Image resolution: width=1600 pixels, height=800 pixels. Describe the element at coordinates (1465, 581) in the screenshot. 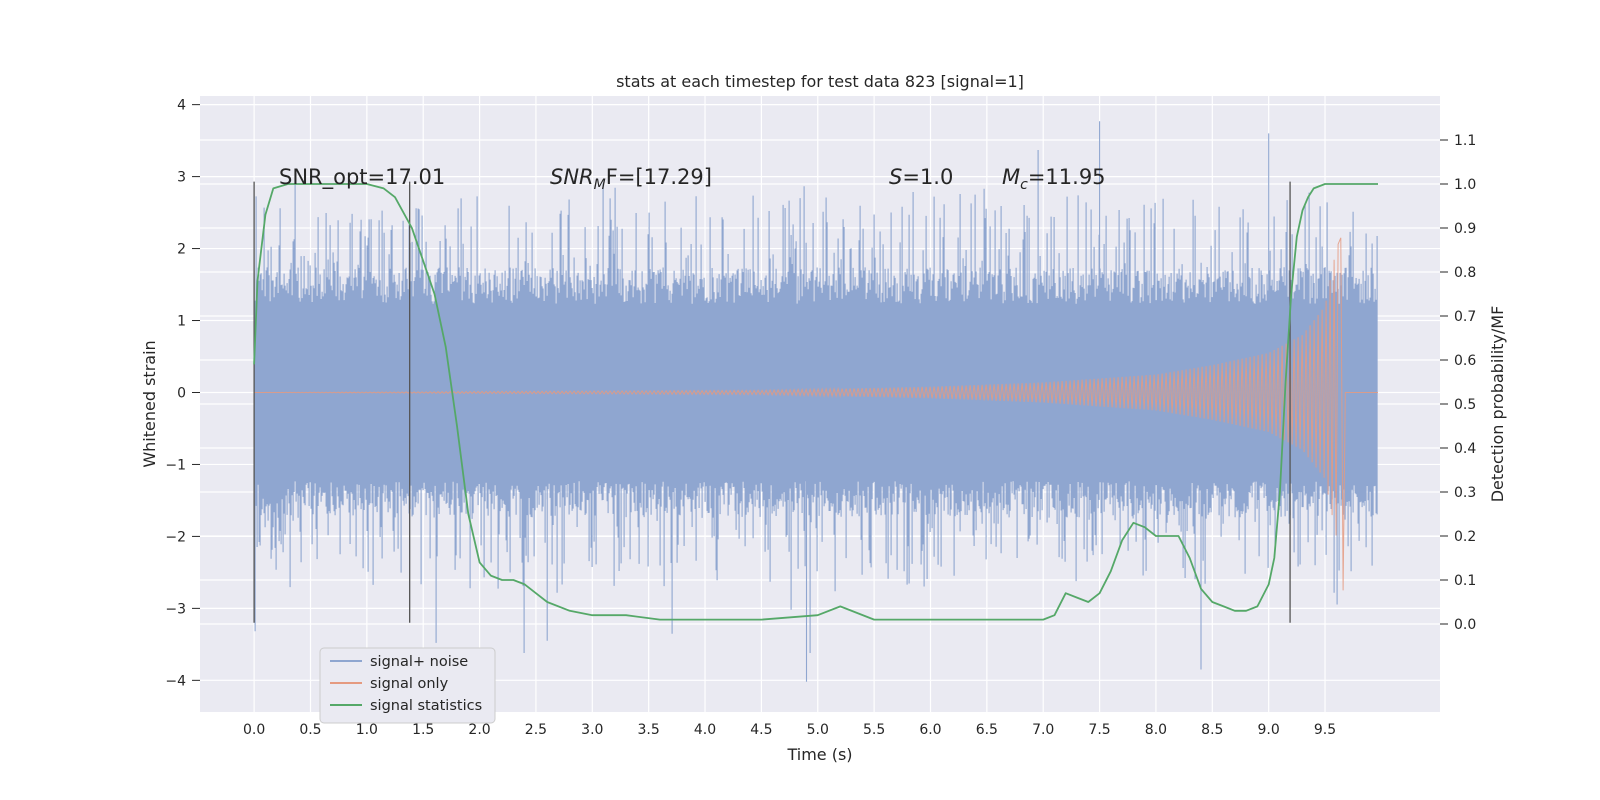

I see `y-right-tick-label: 0.1` at that location.